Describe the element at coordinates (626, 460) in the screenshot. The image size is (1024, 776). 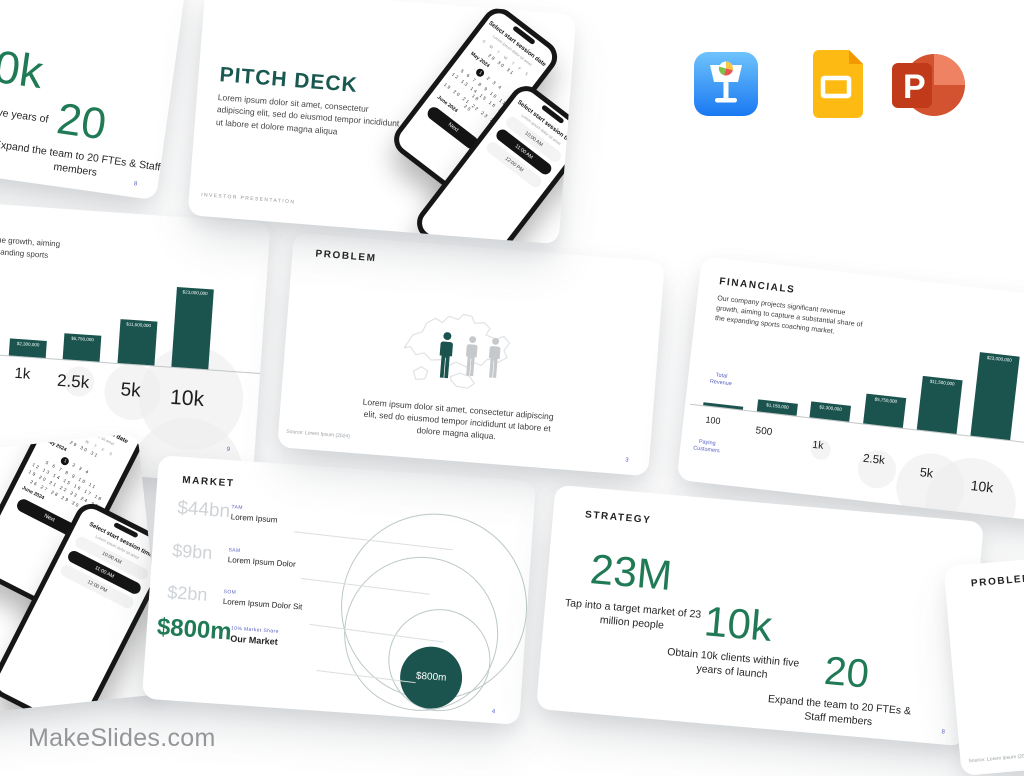
I see `slide-page-number: 3` at that location.